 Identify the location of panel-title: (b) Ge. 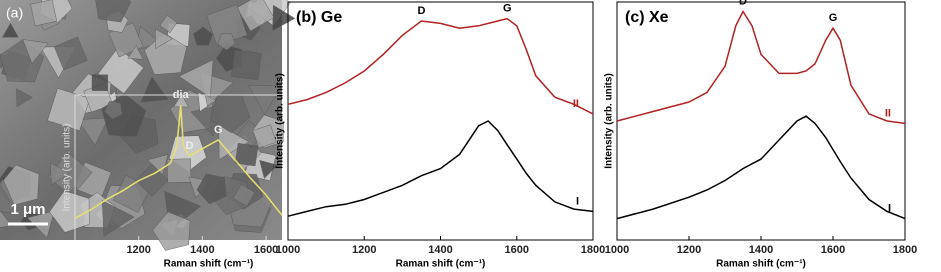
(319, 17).